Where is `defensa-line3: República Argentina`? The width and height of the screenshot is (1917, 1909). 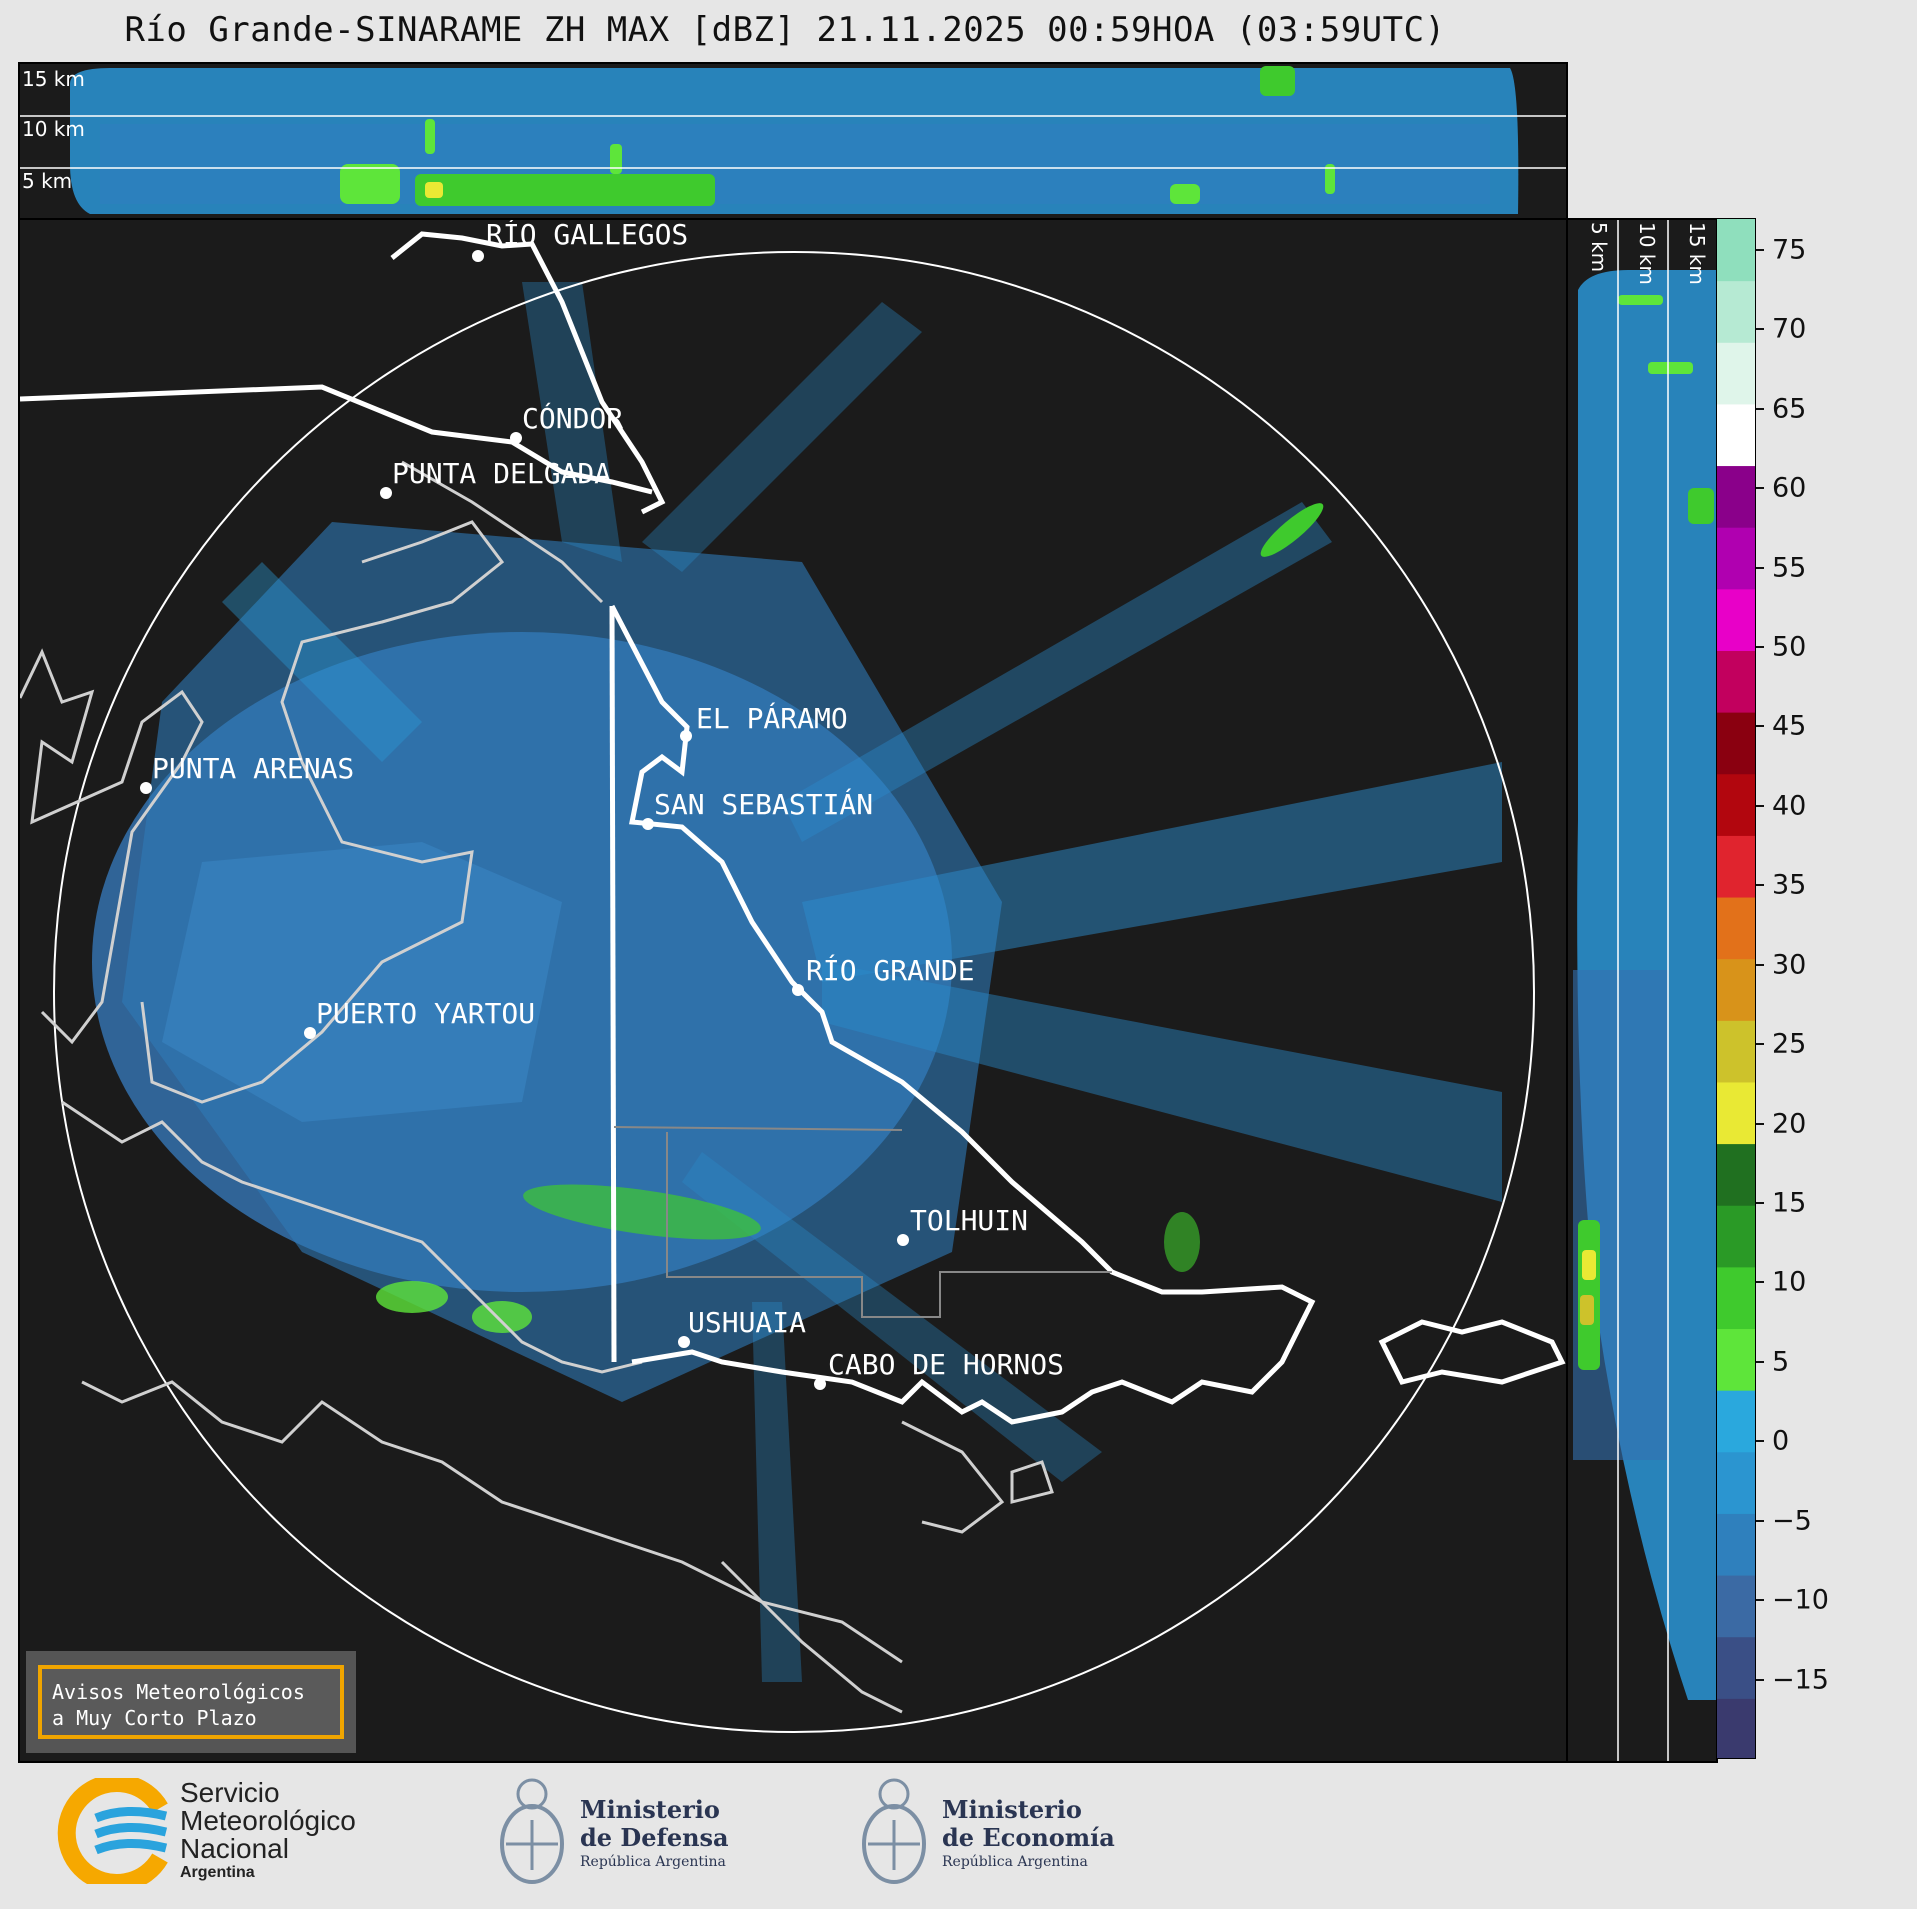 defensa-line3: República Argentina is located at coordinates (653, 1862).